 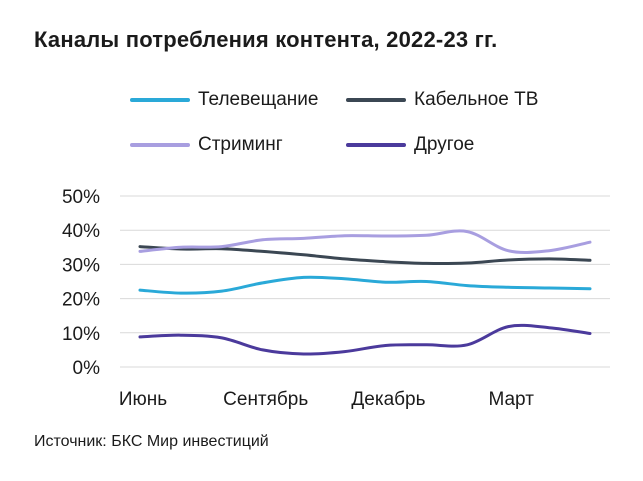 I want to click on series-line-tv, so click(x=365, y=285).